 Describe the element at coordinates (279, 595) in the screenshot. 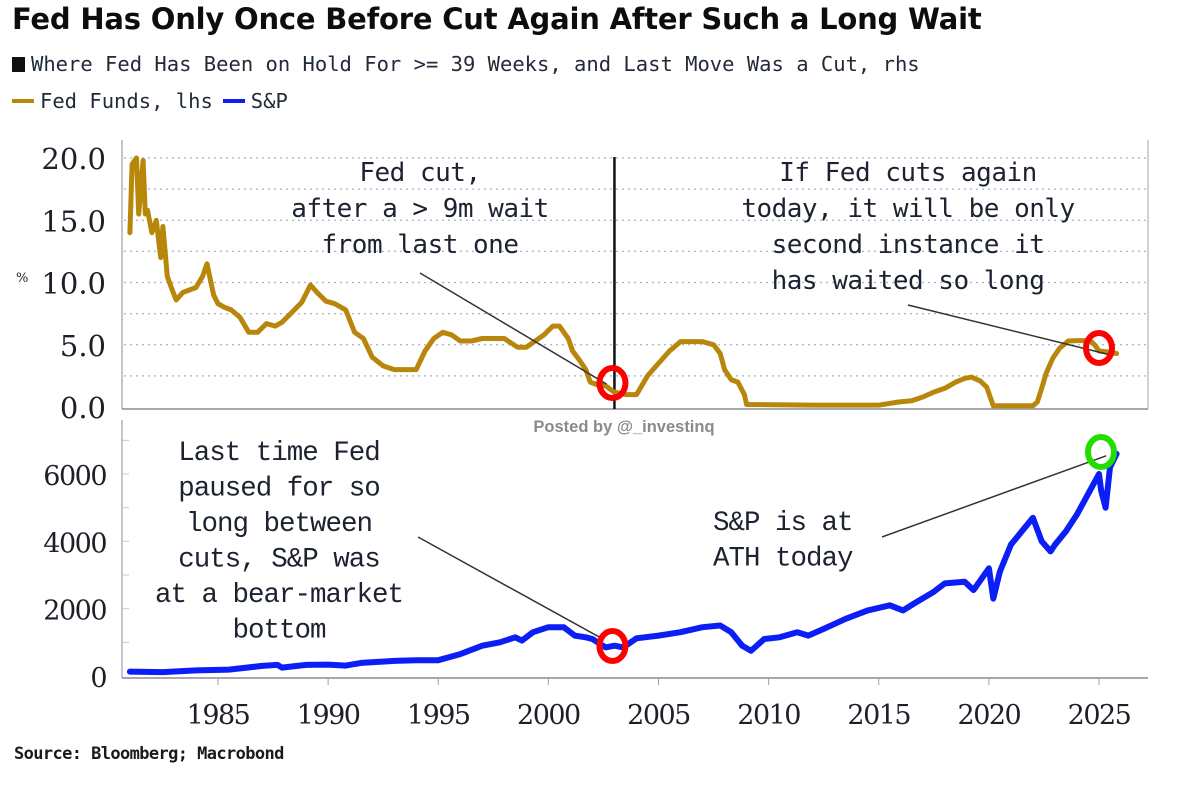

I see `annotation-line: at a bear-market` at that location.